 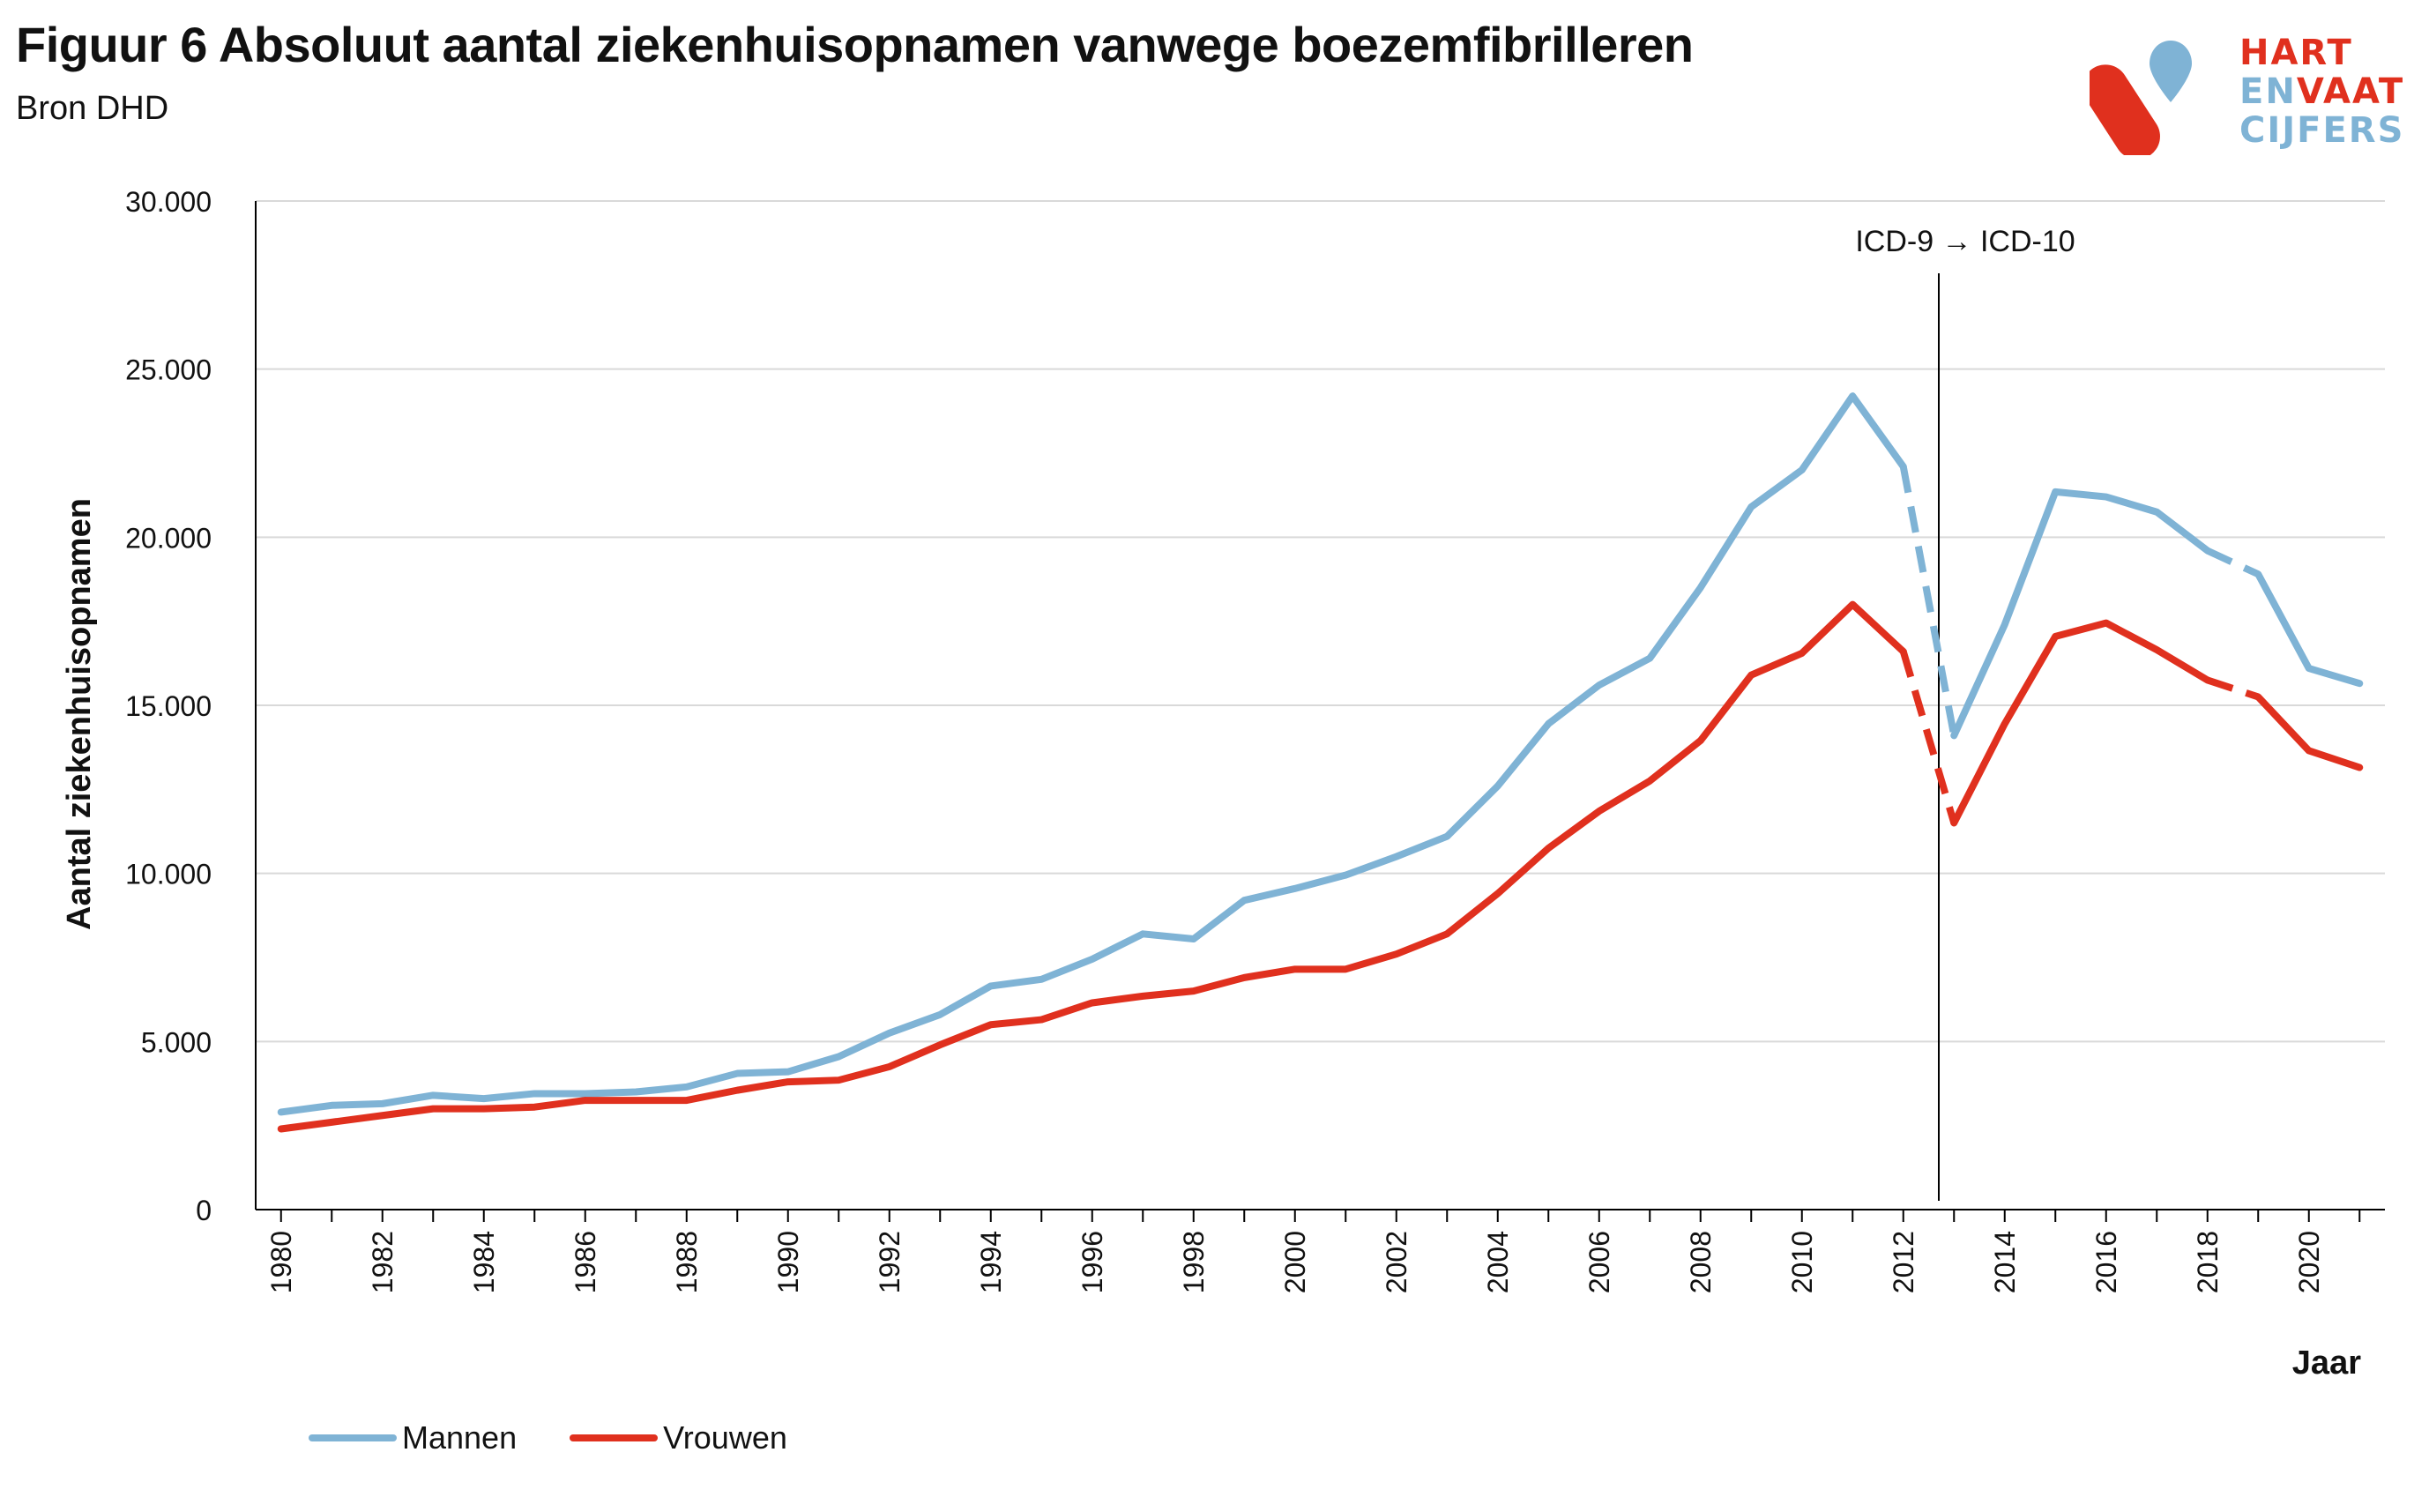 I want to click on legend-label-vrouwen: Vrouwen, so click(x=725, y=1437).